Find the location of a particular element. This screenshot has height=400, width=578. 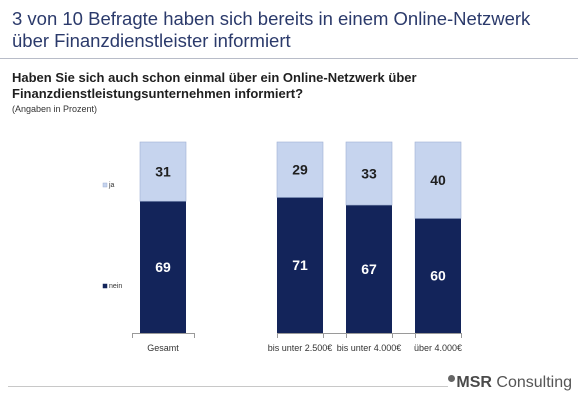

label-nein-0: 69 is located at coordinates (163, 267).